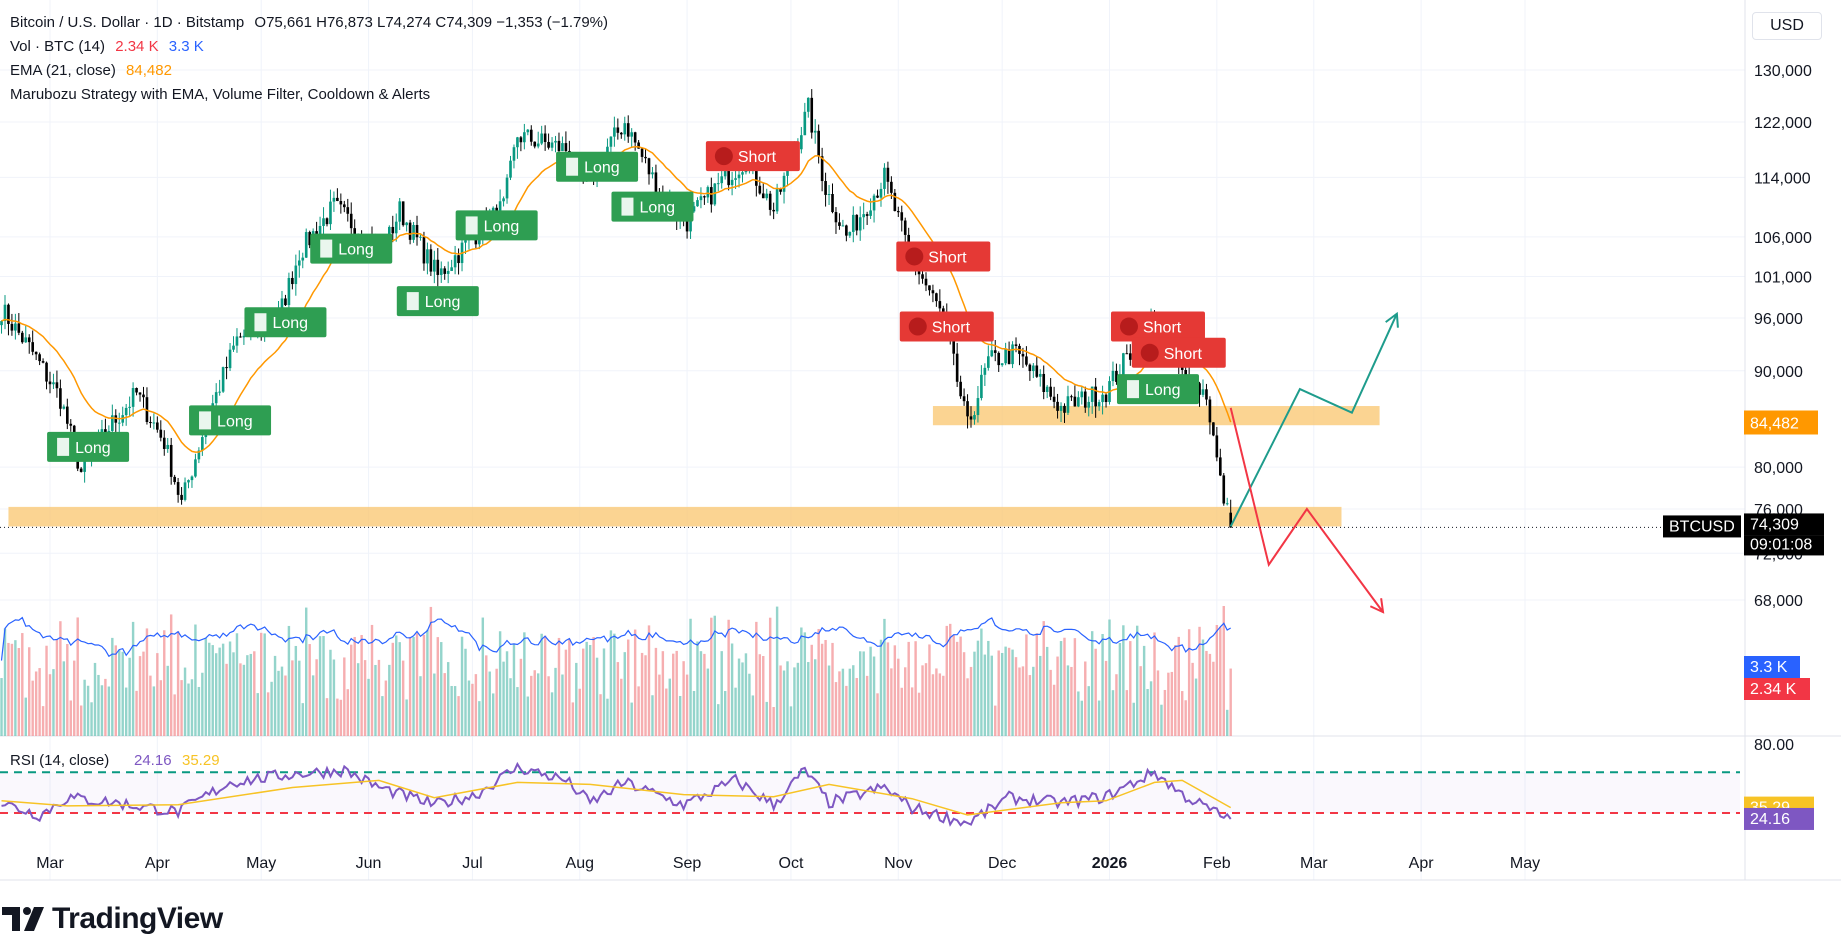  What do you see at coordinates (261, 863) in the screenshot?
I see `time-tick-label: May` at bounding box center [261, 863].